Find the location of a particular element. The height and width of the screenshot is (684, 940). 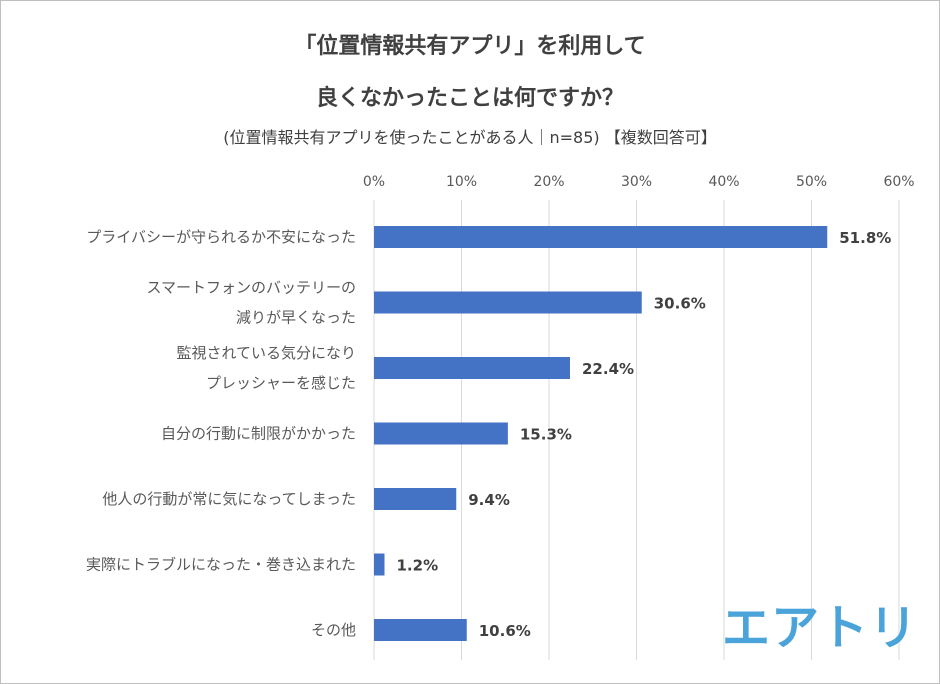

x-tick-label: 40% is located at coordinates (723, 182).